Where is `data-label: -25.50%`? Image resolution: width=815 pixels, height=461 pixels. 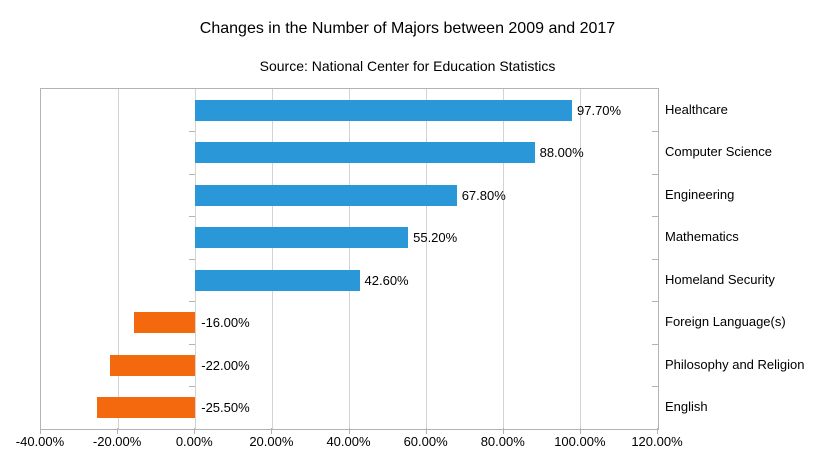 data-label: -25.50% is located at coordinates (225, 408).